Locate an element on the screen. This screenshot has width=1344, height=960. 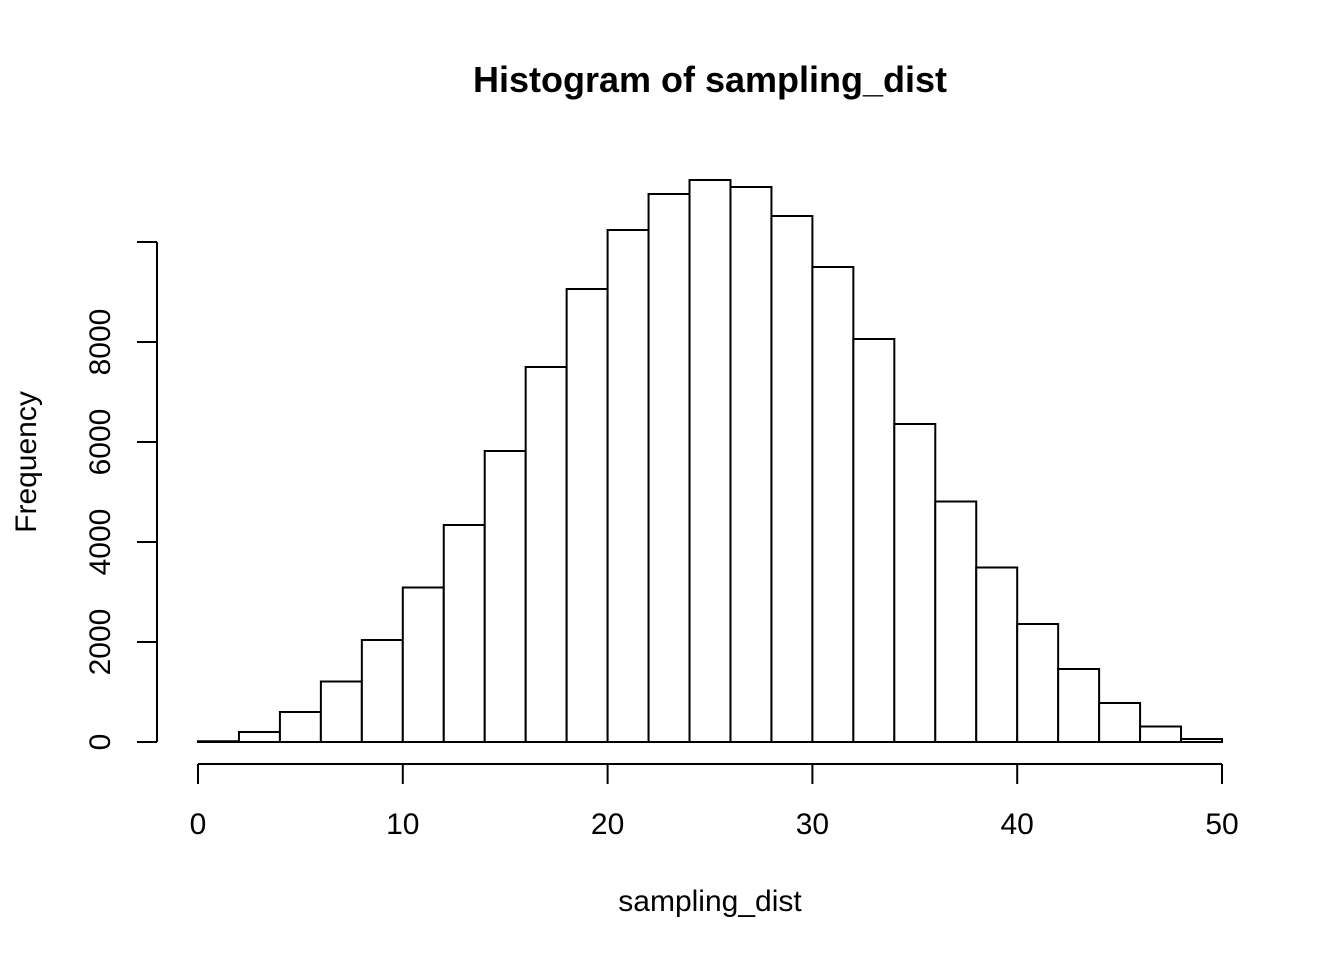
x-tick-label: 40 is located at coordinates (1017, 824).